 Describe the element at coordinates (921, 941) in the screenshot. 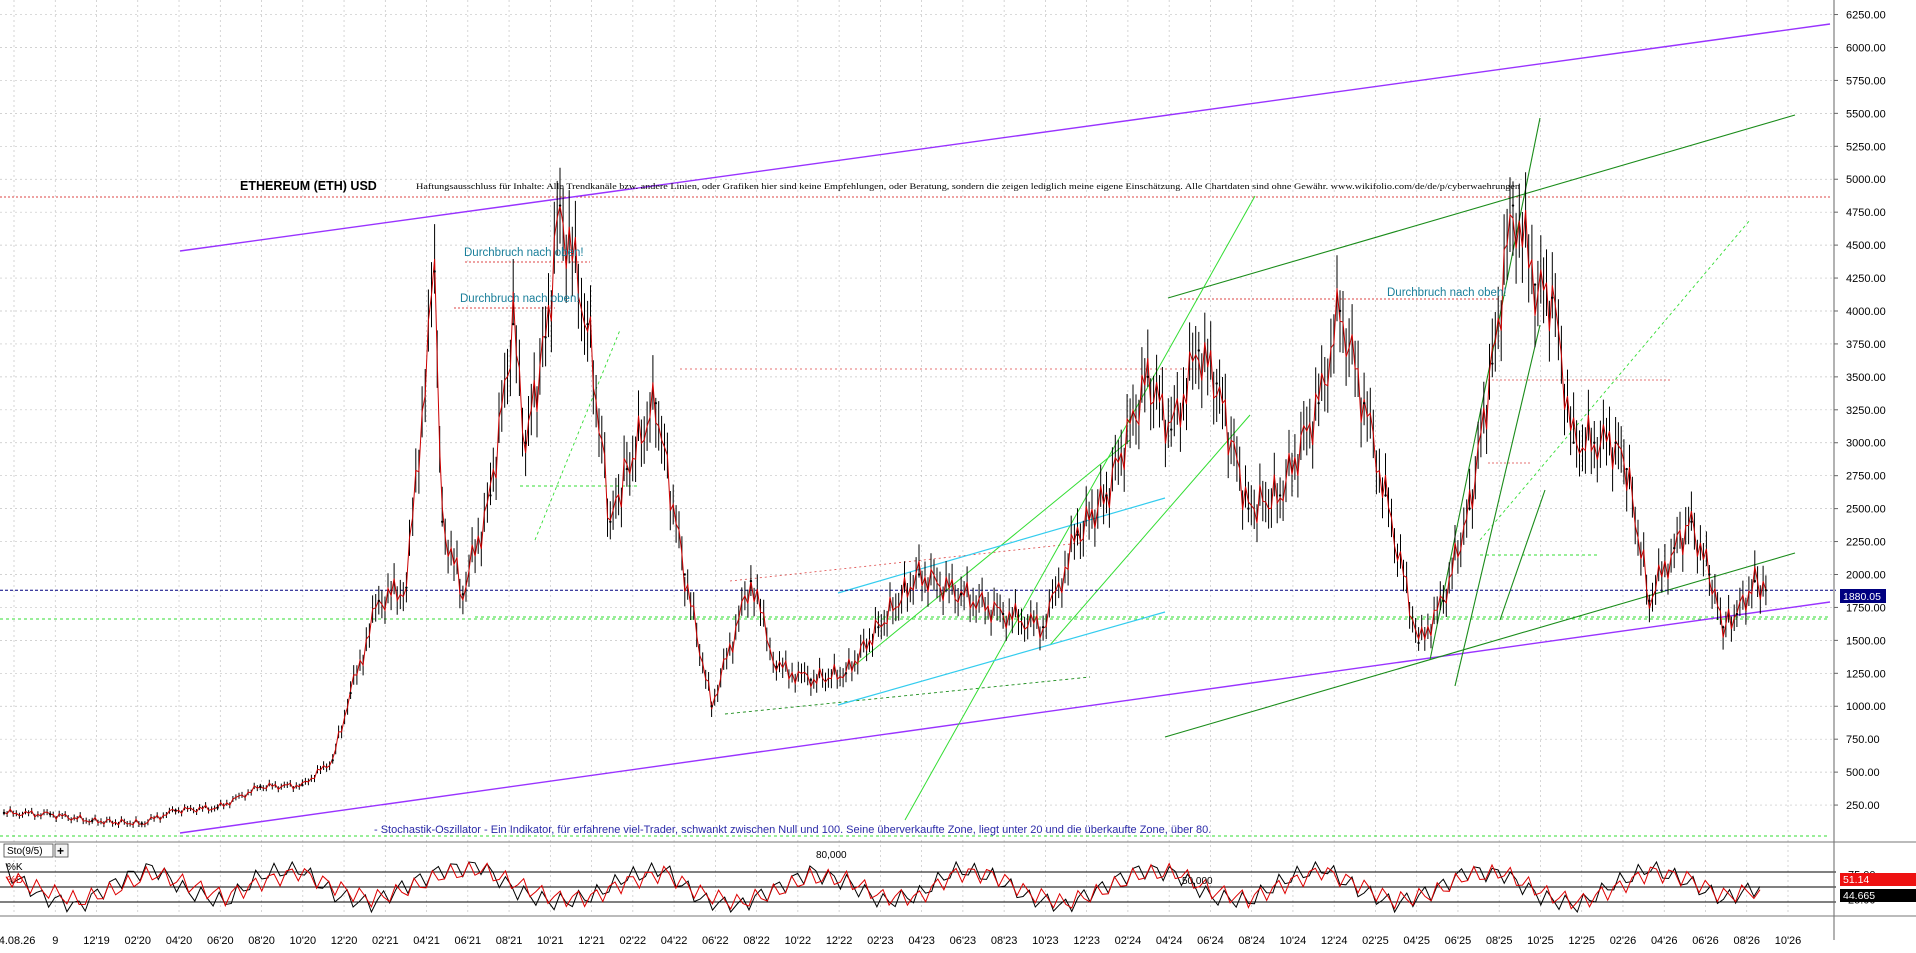

I see `x-tick-label: 04'23` at that location.